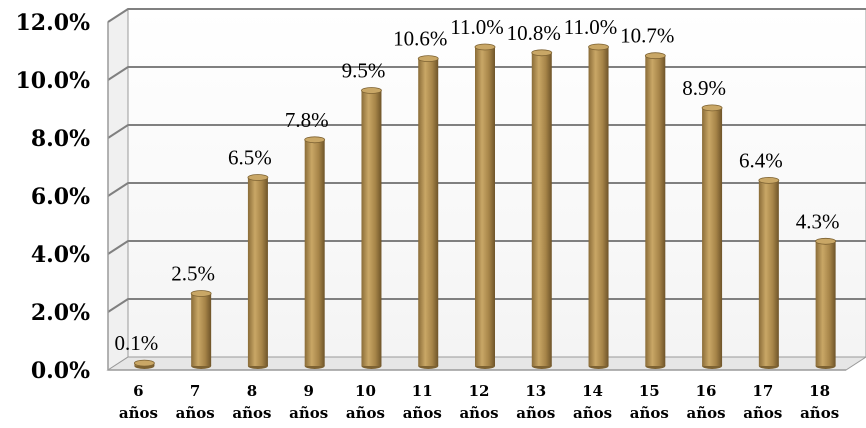  I want to click on data-label: 10.8%, so click(534, 33).